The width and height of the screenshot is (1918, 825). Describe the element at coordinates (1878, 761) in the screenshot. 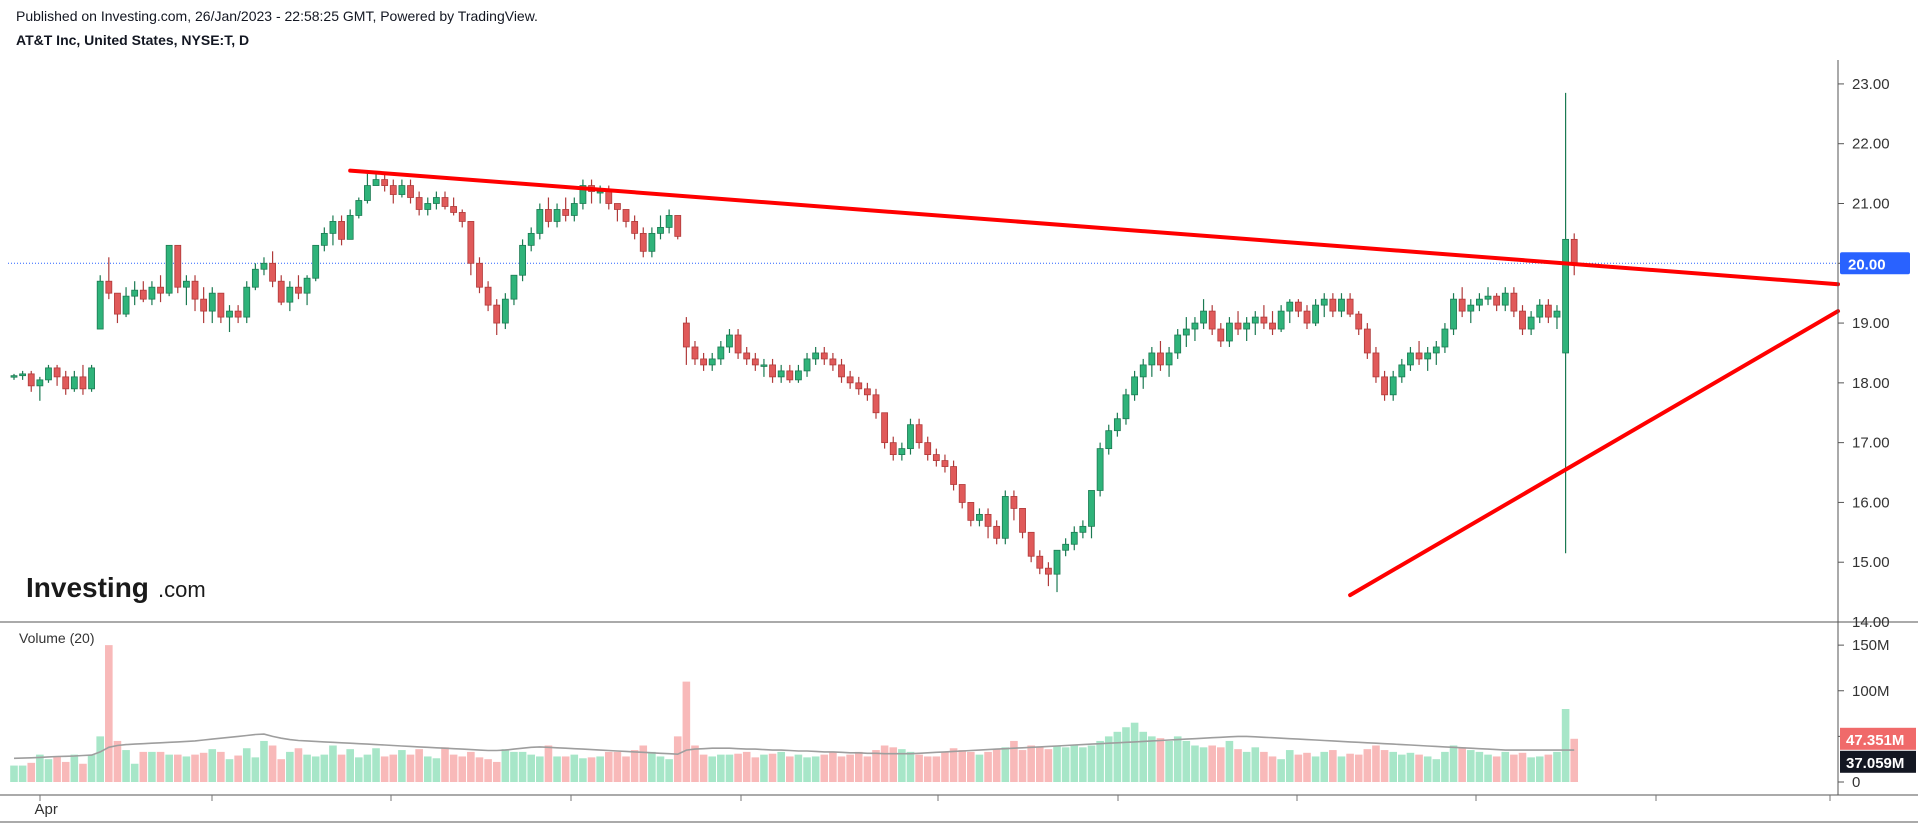

I see `volume-badge-black` at that location.